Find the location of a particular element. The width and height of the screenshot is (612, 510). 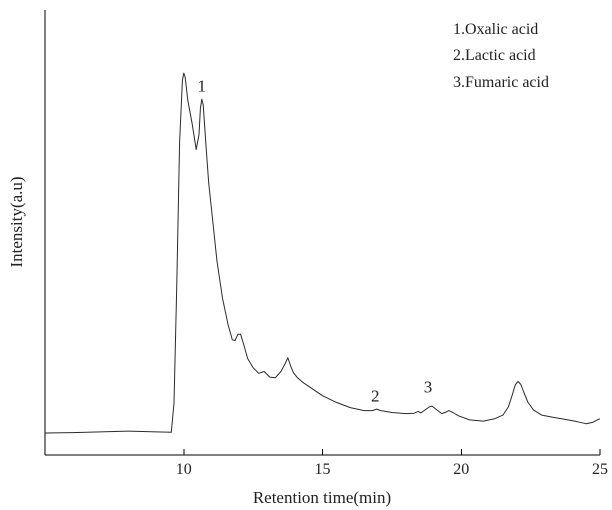

x-axis-title: Retention time(min) is located at coordinates (322, 497).